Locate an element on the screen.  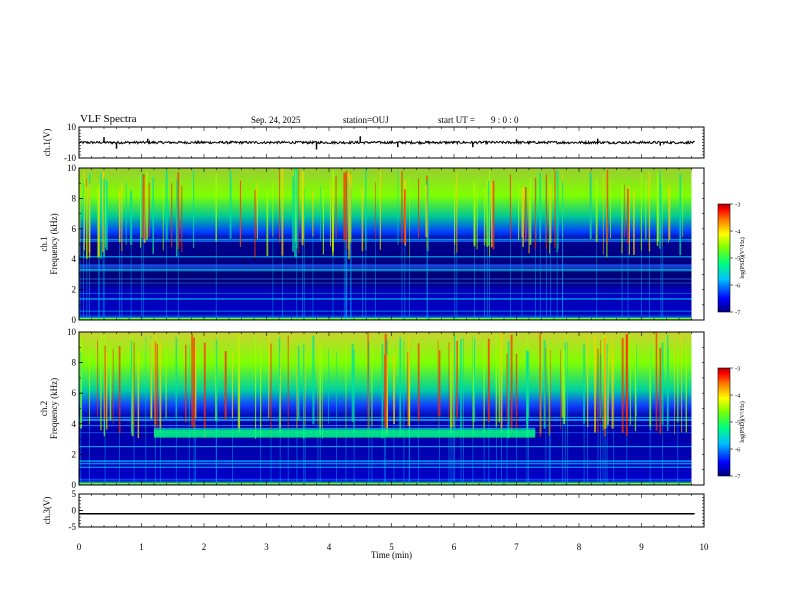
ch1-spectrogram-colorbar: -3 -4 -5 -6 -7 log(PSD)(V²/Hz) is located at coordinates (731, 259).